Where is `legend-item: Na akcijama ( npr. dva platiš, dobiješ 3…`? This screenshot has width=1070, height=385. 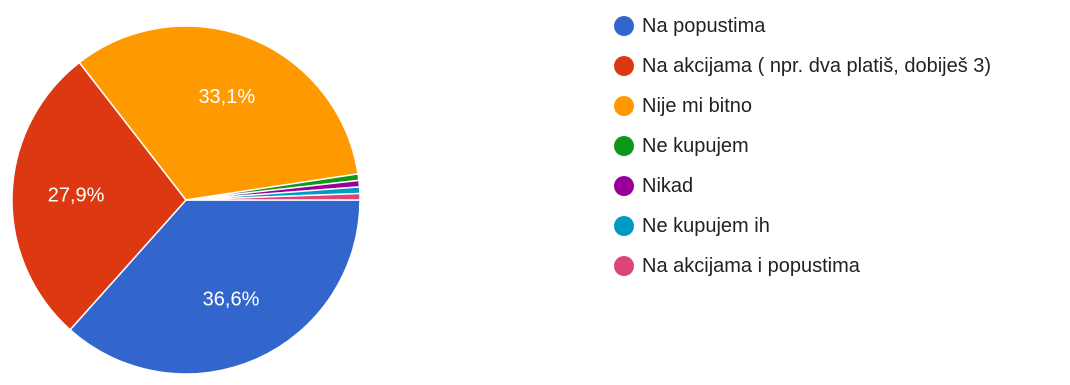 legend-item: Na akcijama ( npr. dva platiš, dobiješ 3… is located at coordinates (802, 66).